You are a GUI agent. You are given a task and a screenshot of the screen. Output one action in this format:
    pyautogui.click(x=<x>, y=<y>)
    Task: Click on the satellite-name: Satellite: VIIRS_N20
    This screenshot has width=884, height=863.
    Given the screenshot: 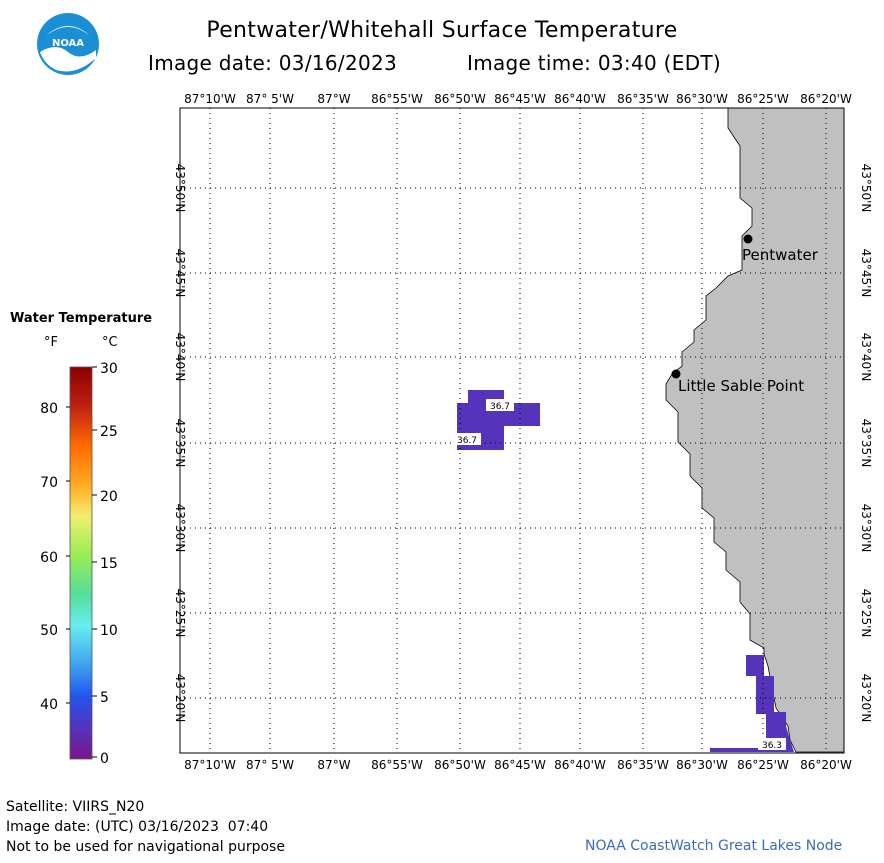 What is the action you would take?
    pyautogui.click(x=75, y=807)
    